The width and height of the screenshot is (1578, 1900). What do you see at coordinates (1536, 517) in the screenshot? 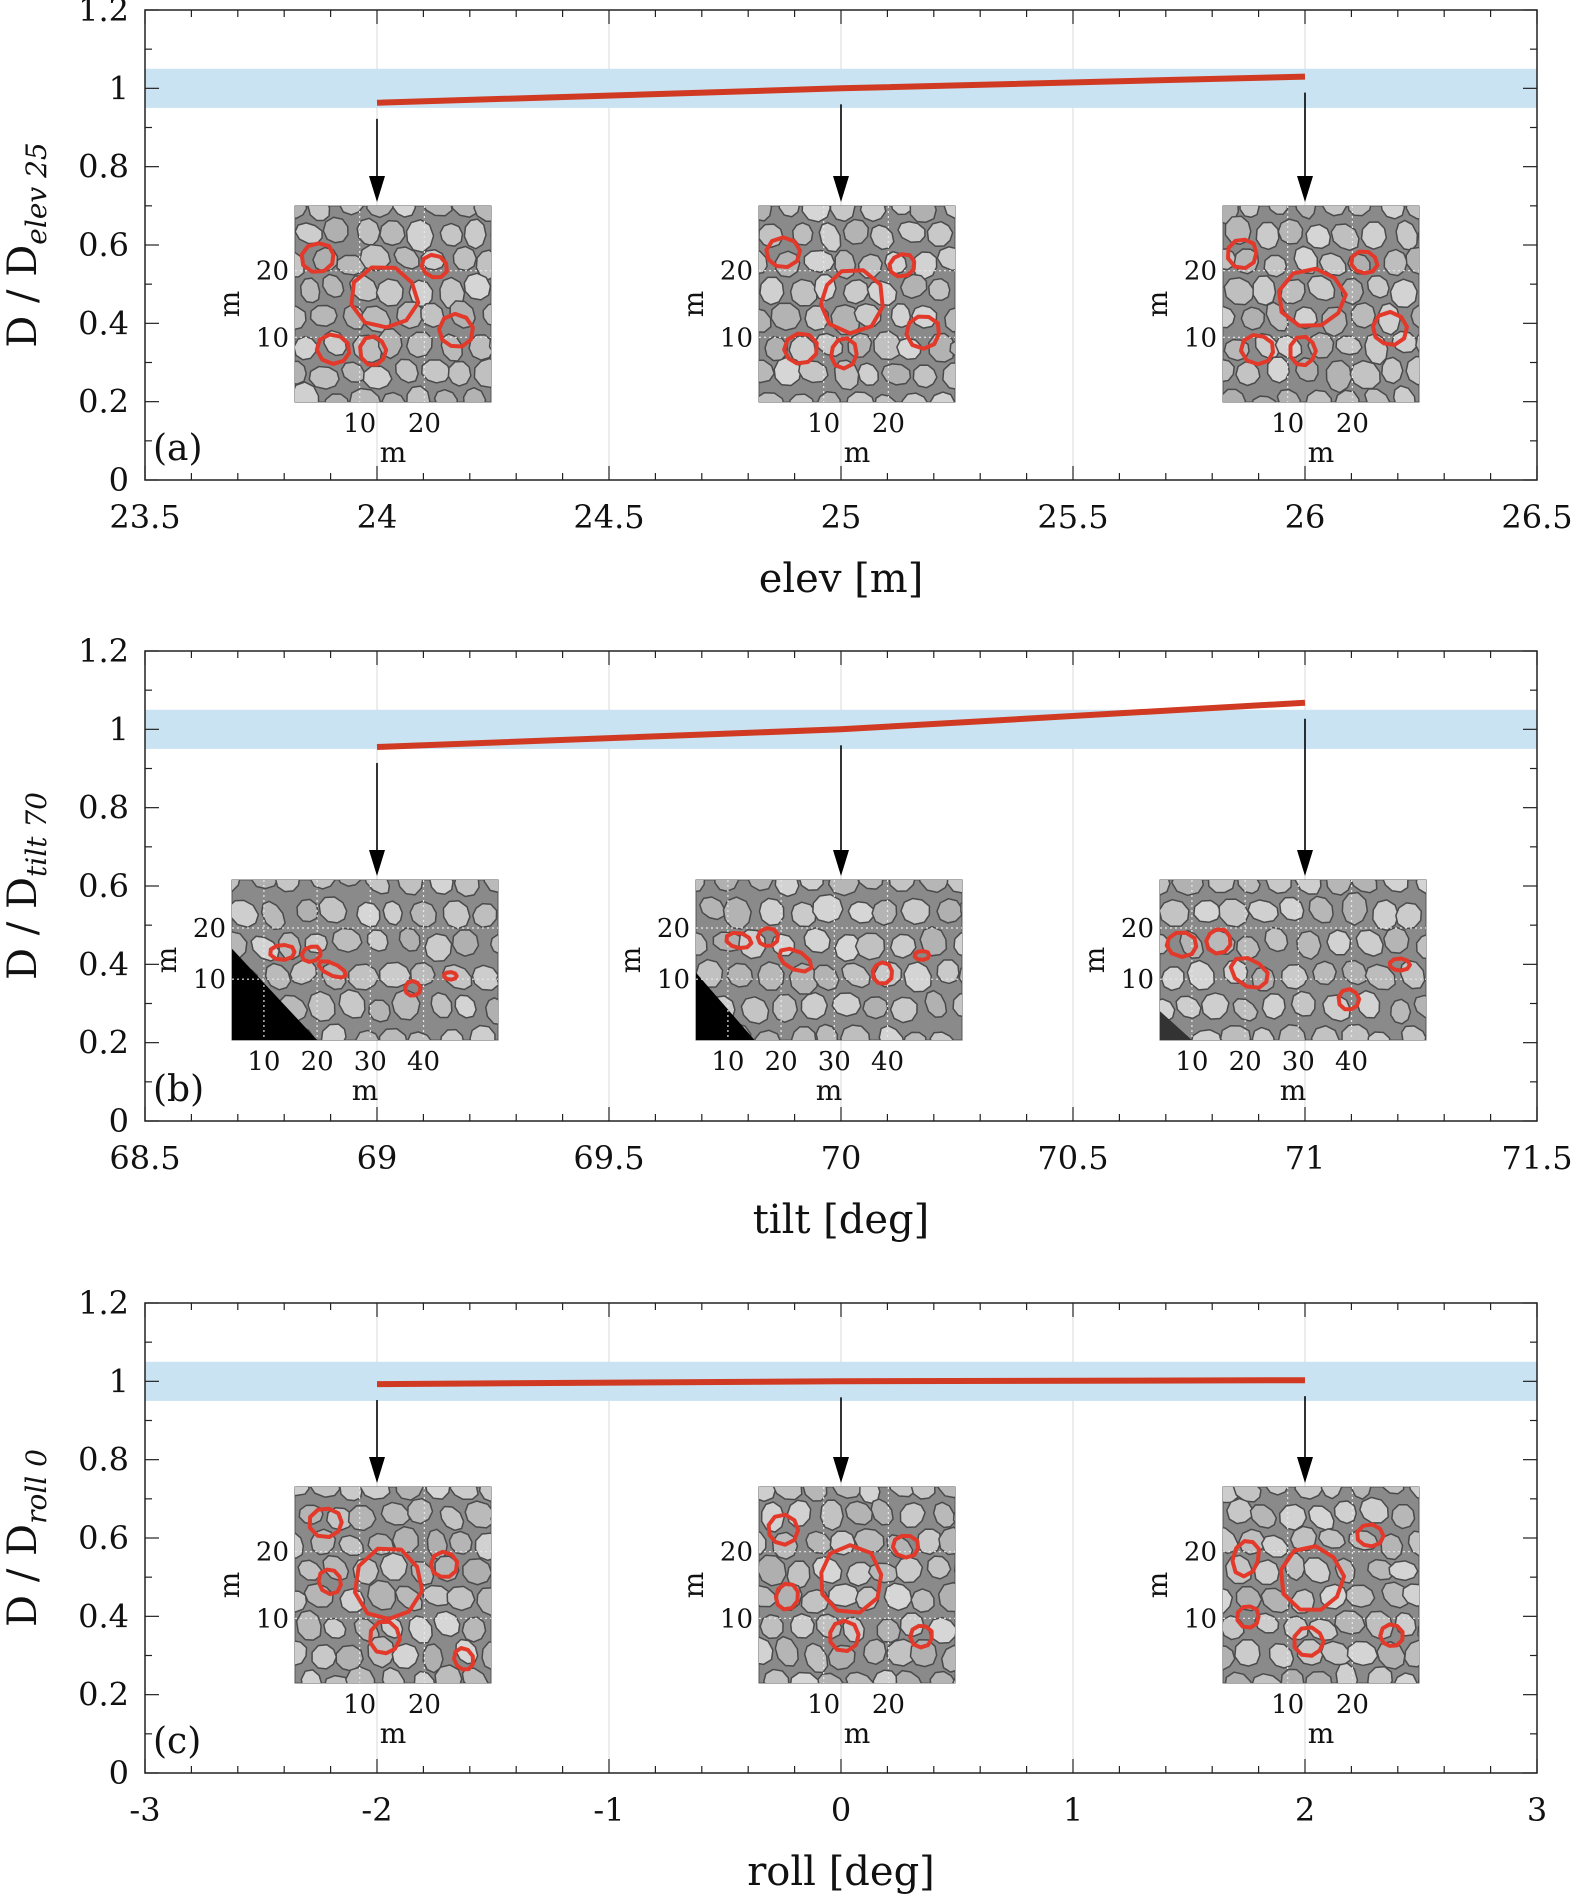
I see `x-tick-label: 26.5` at bounding box center [1536, 517].